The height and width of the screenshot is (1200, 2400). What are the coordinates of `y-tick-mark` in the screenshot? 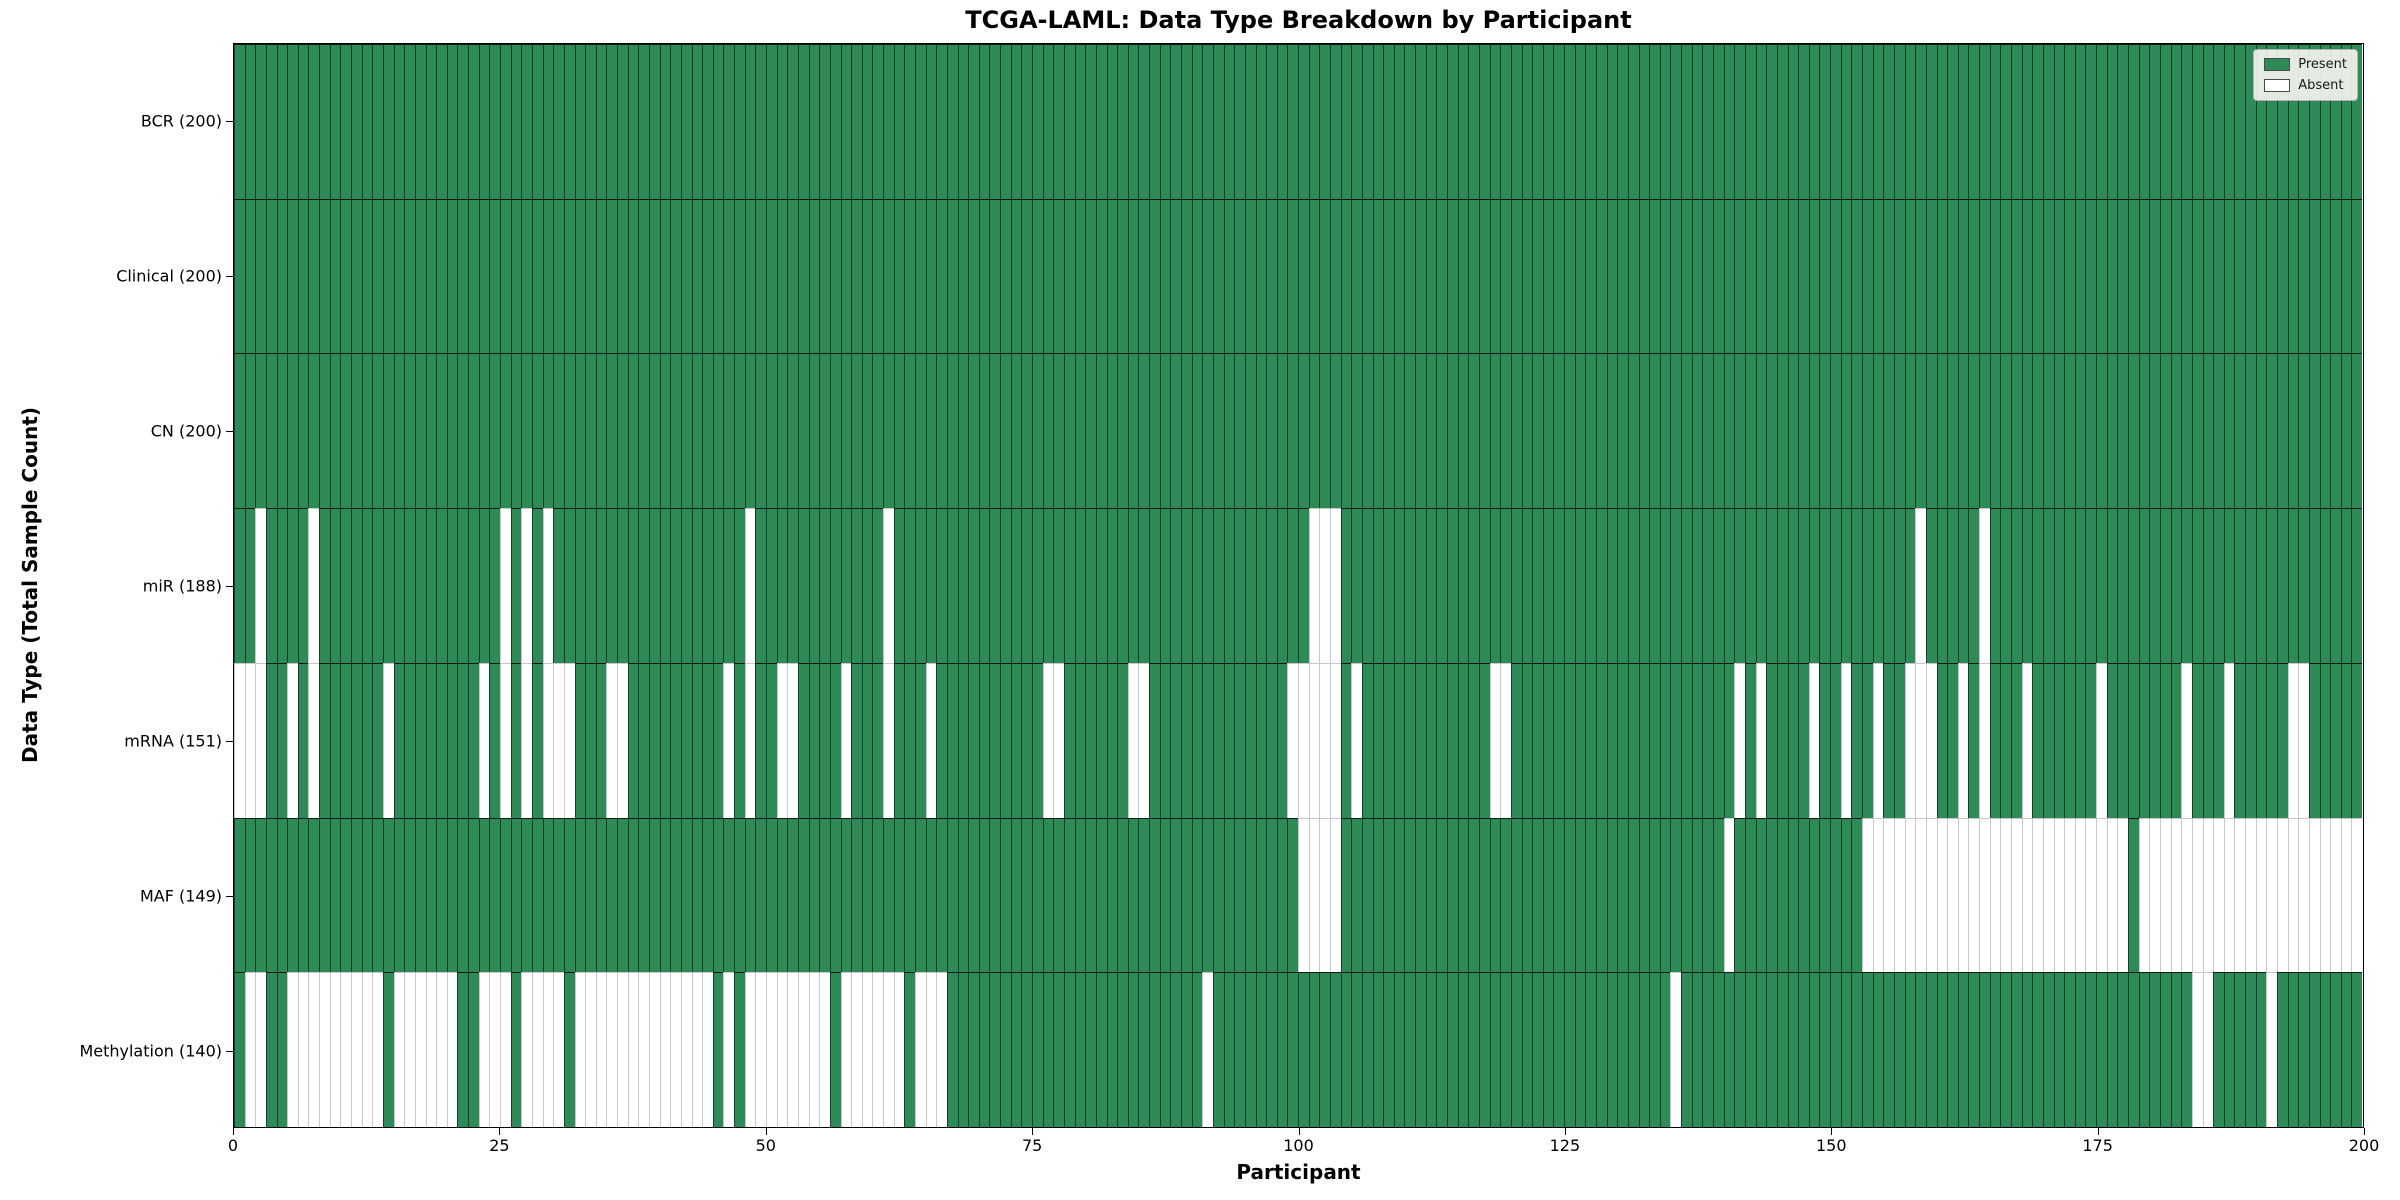 It's located at (229, 896).